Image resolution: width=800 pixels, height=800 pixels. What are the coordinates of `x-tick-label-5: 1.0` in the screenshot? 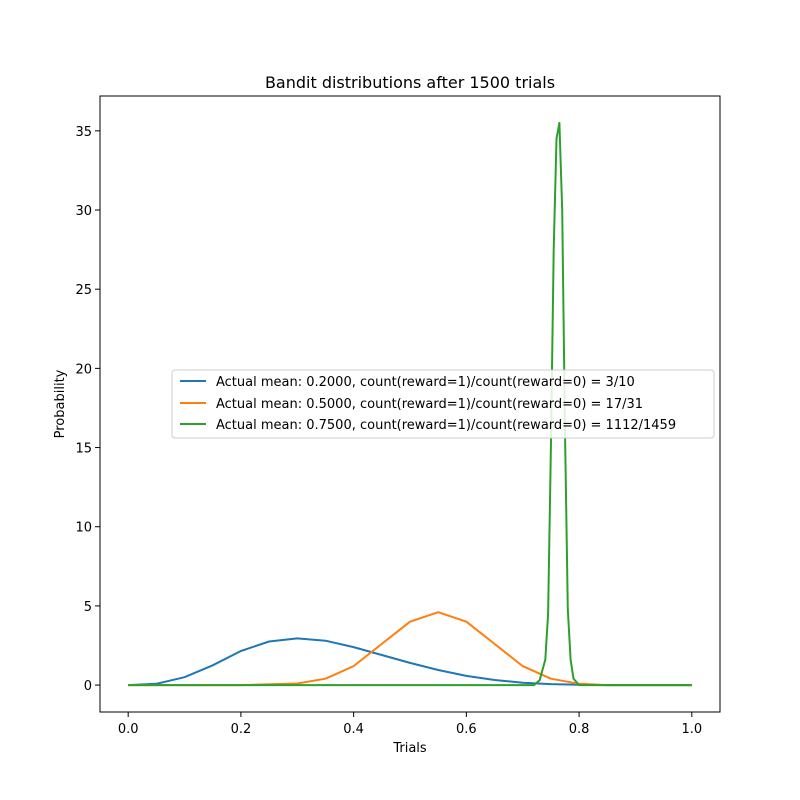 It's located at (691, 729).